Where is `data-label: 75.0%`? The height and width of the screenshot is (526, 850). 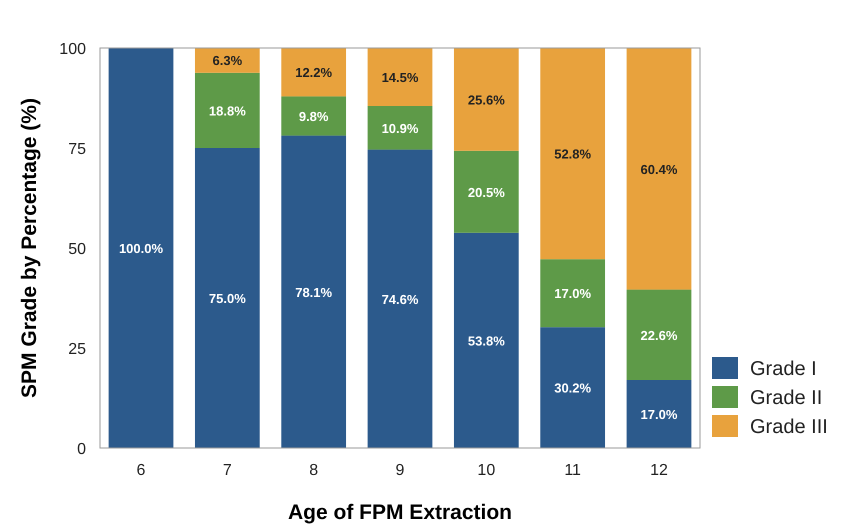 data-label: 75.0% is located at coordinates (227, 298).